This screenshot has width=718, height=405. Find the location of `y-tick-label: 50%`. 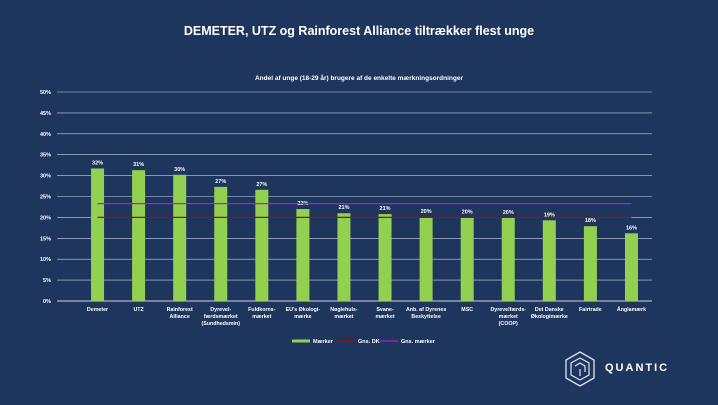

y-tick-label: 50% is located at coordinates (45, 93).